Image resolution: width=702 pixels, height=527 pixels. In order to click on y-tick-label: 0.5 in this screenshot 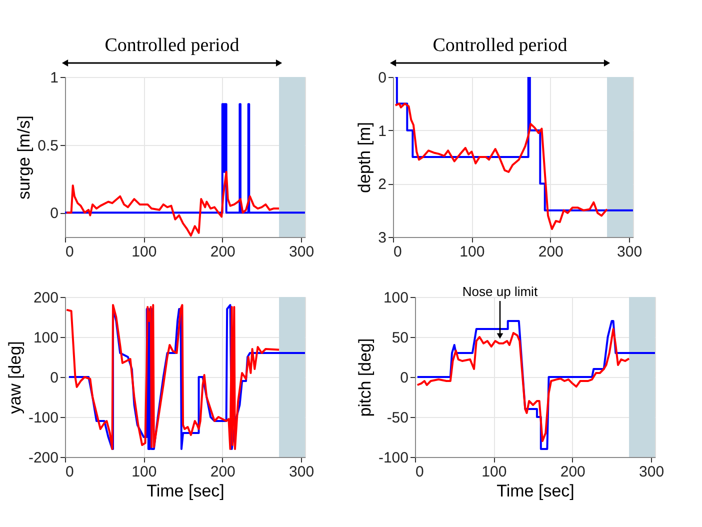, I will do `click(48, 145)`.